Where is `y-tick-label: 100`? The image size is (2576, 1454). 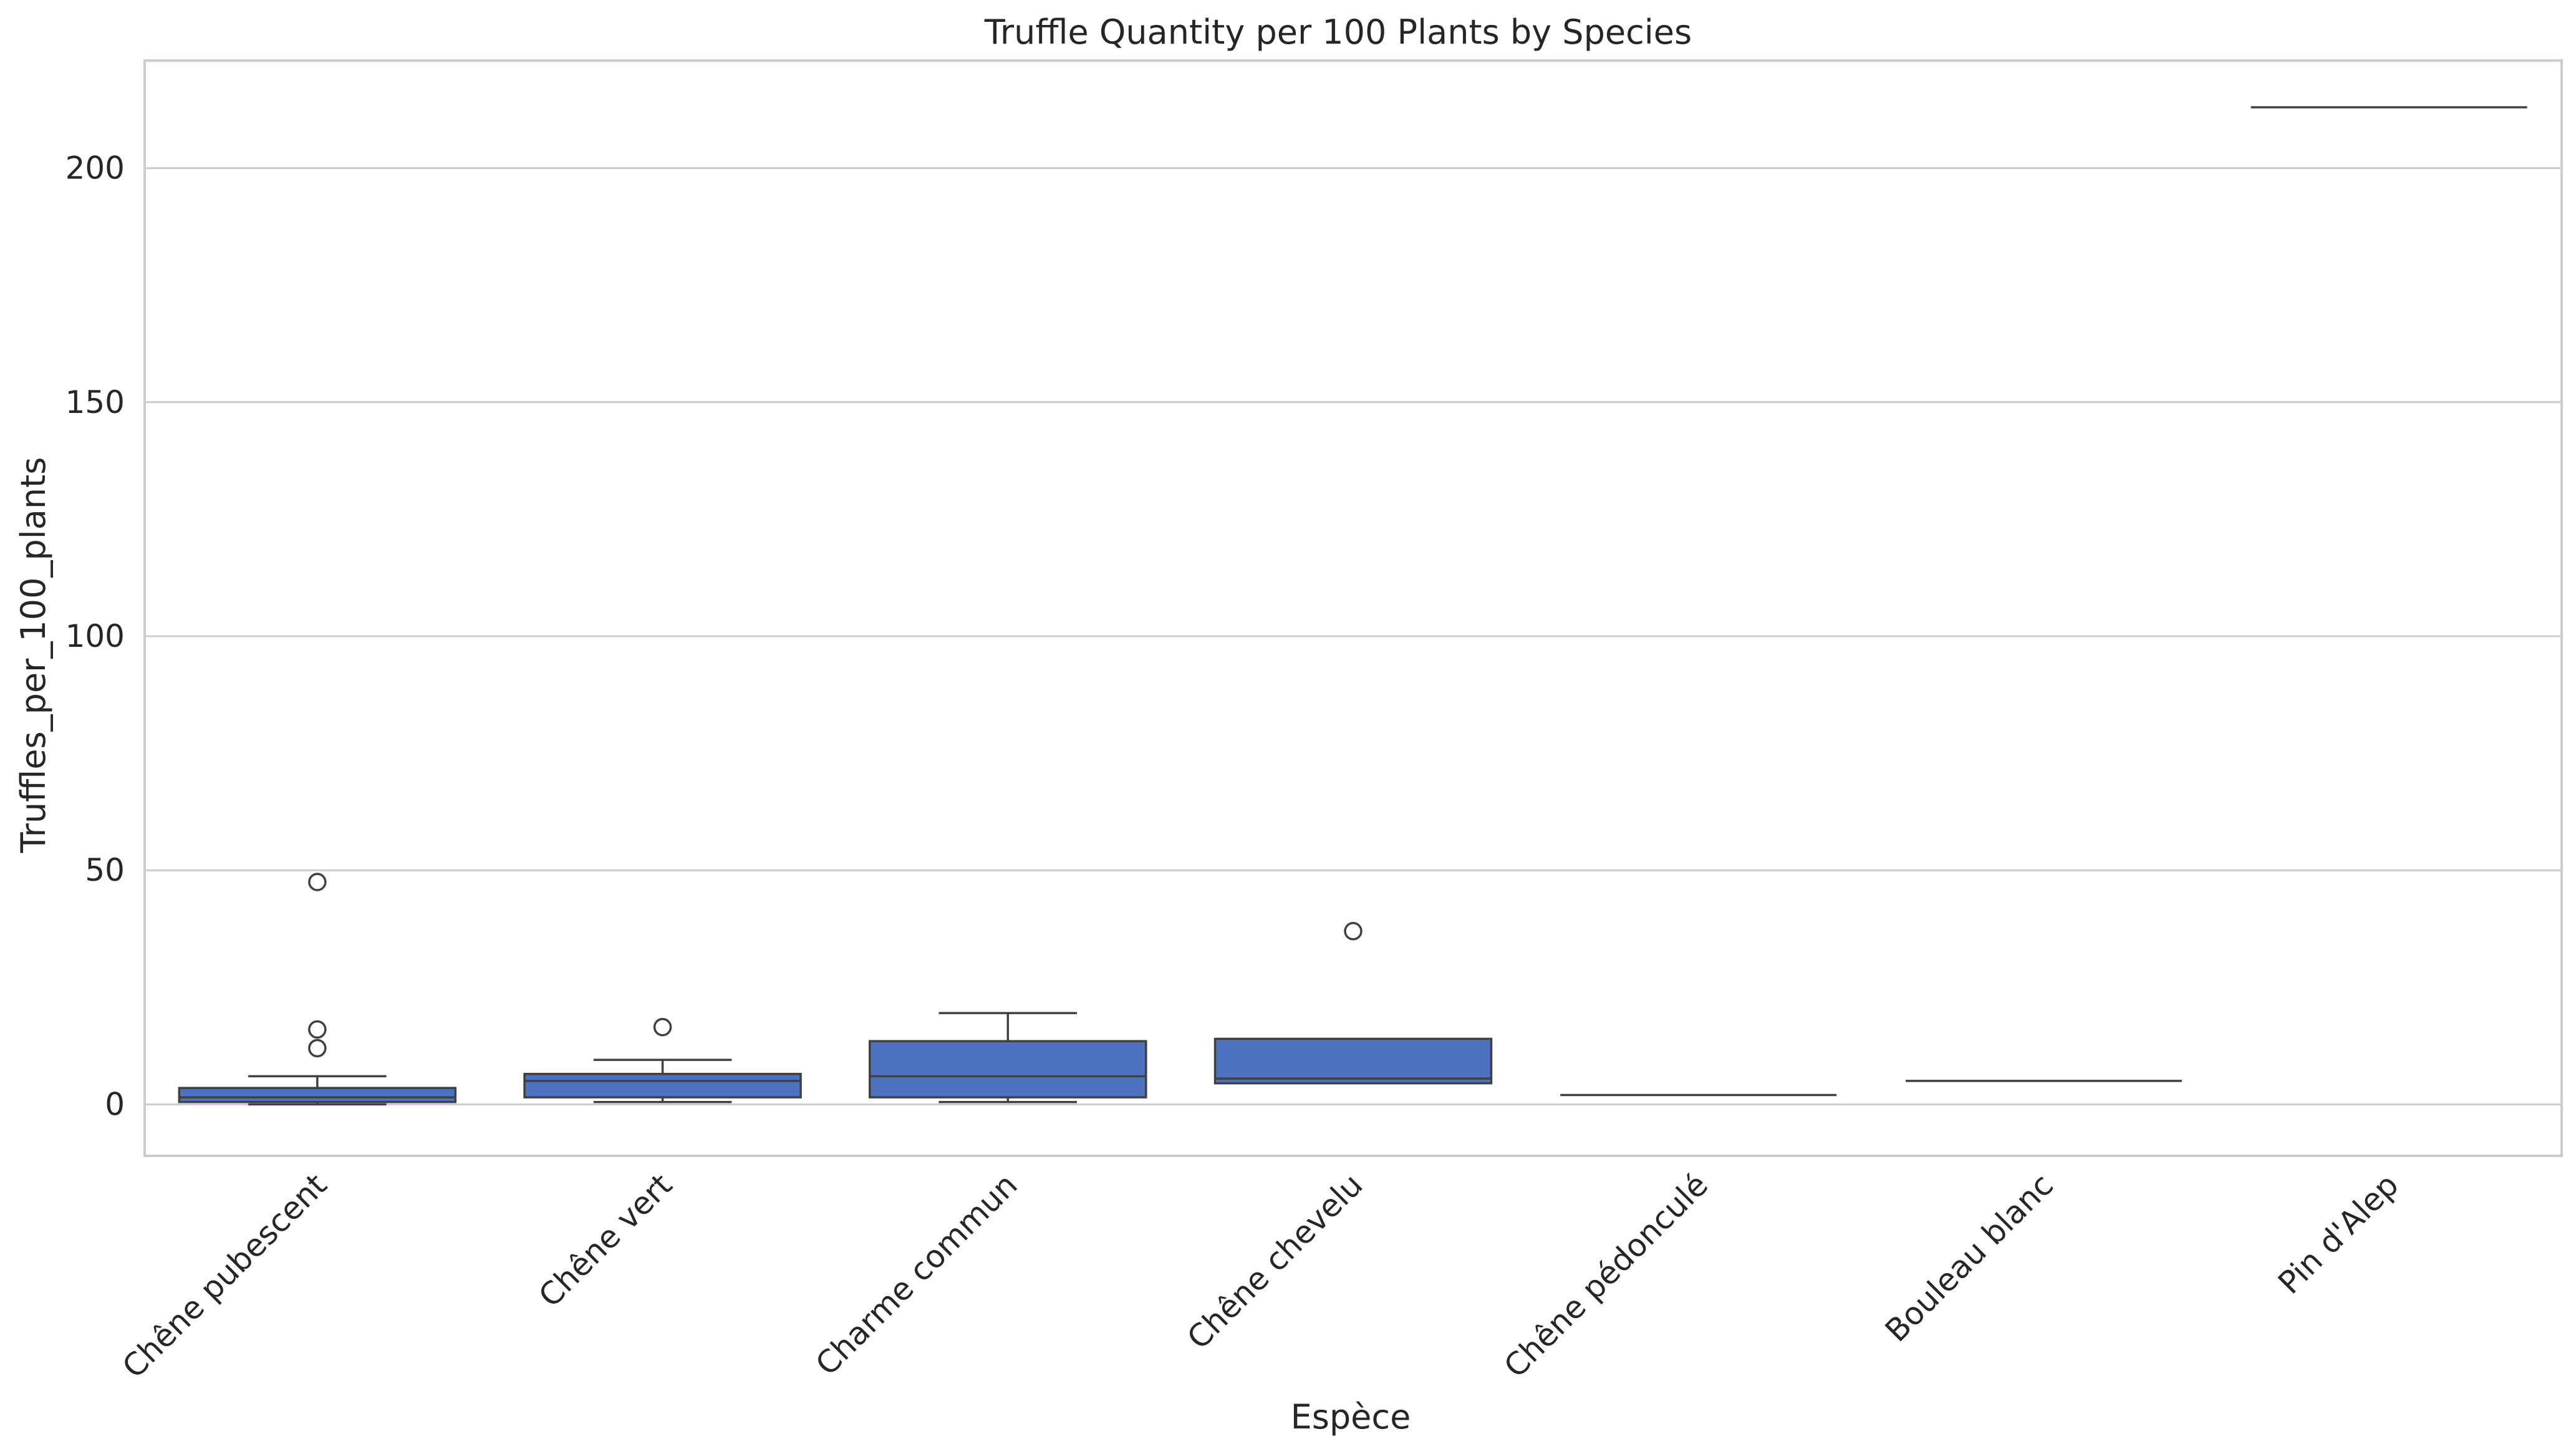
y-tick-label: 100 is located at coordinates (95, 636).